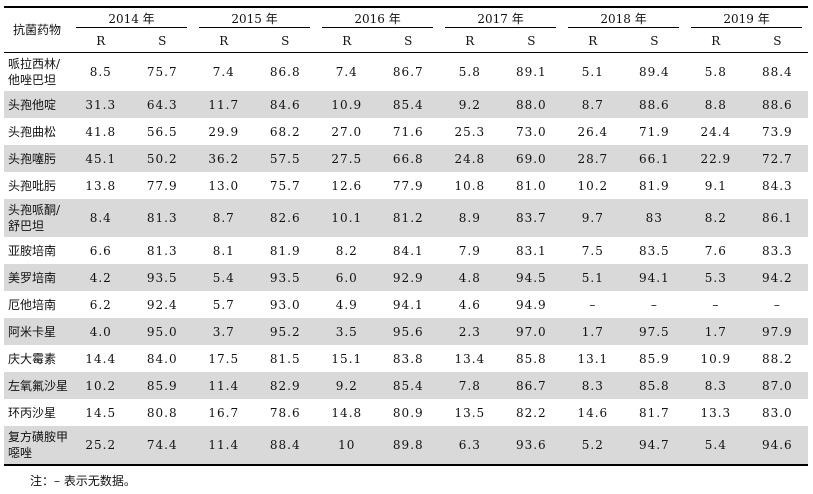 The image size is (813, 494). Describe the element at coordinates (470, 185) in the screenshot. I see `r-value: 10.8` at that location.